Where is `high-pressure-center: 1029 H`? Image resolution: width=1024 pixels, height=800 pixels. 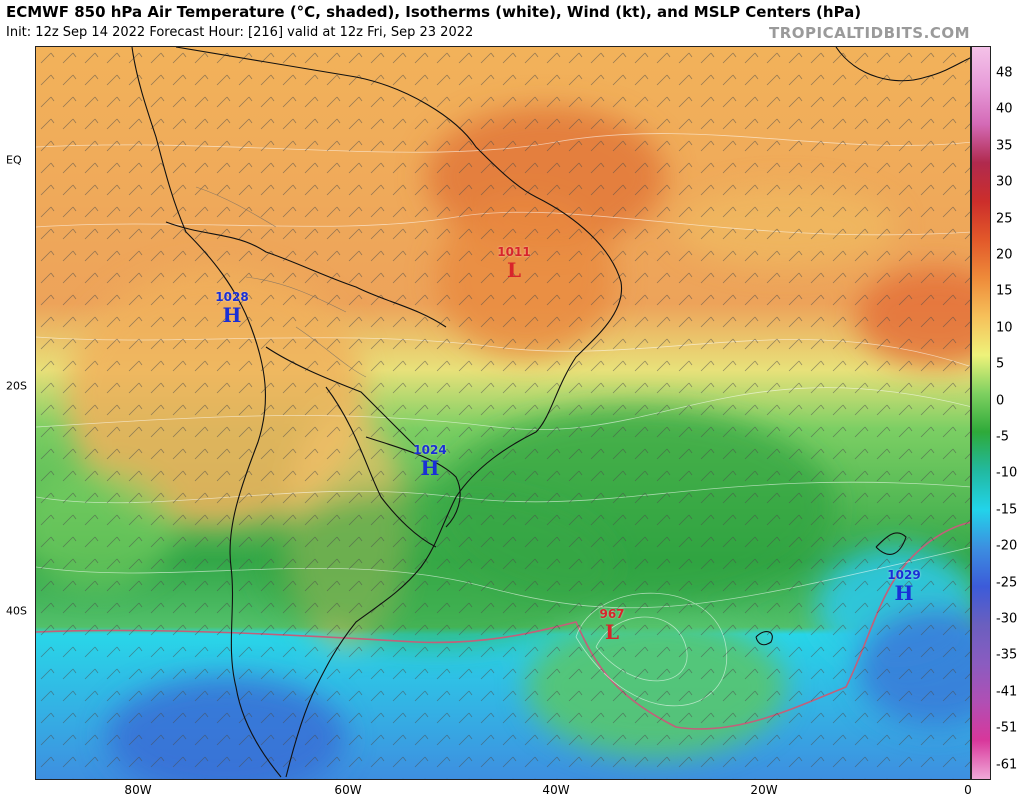 high-pressure-center: 1029 H is located at coordinates (904, 586).